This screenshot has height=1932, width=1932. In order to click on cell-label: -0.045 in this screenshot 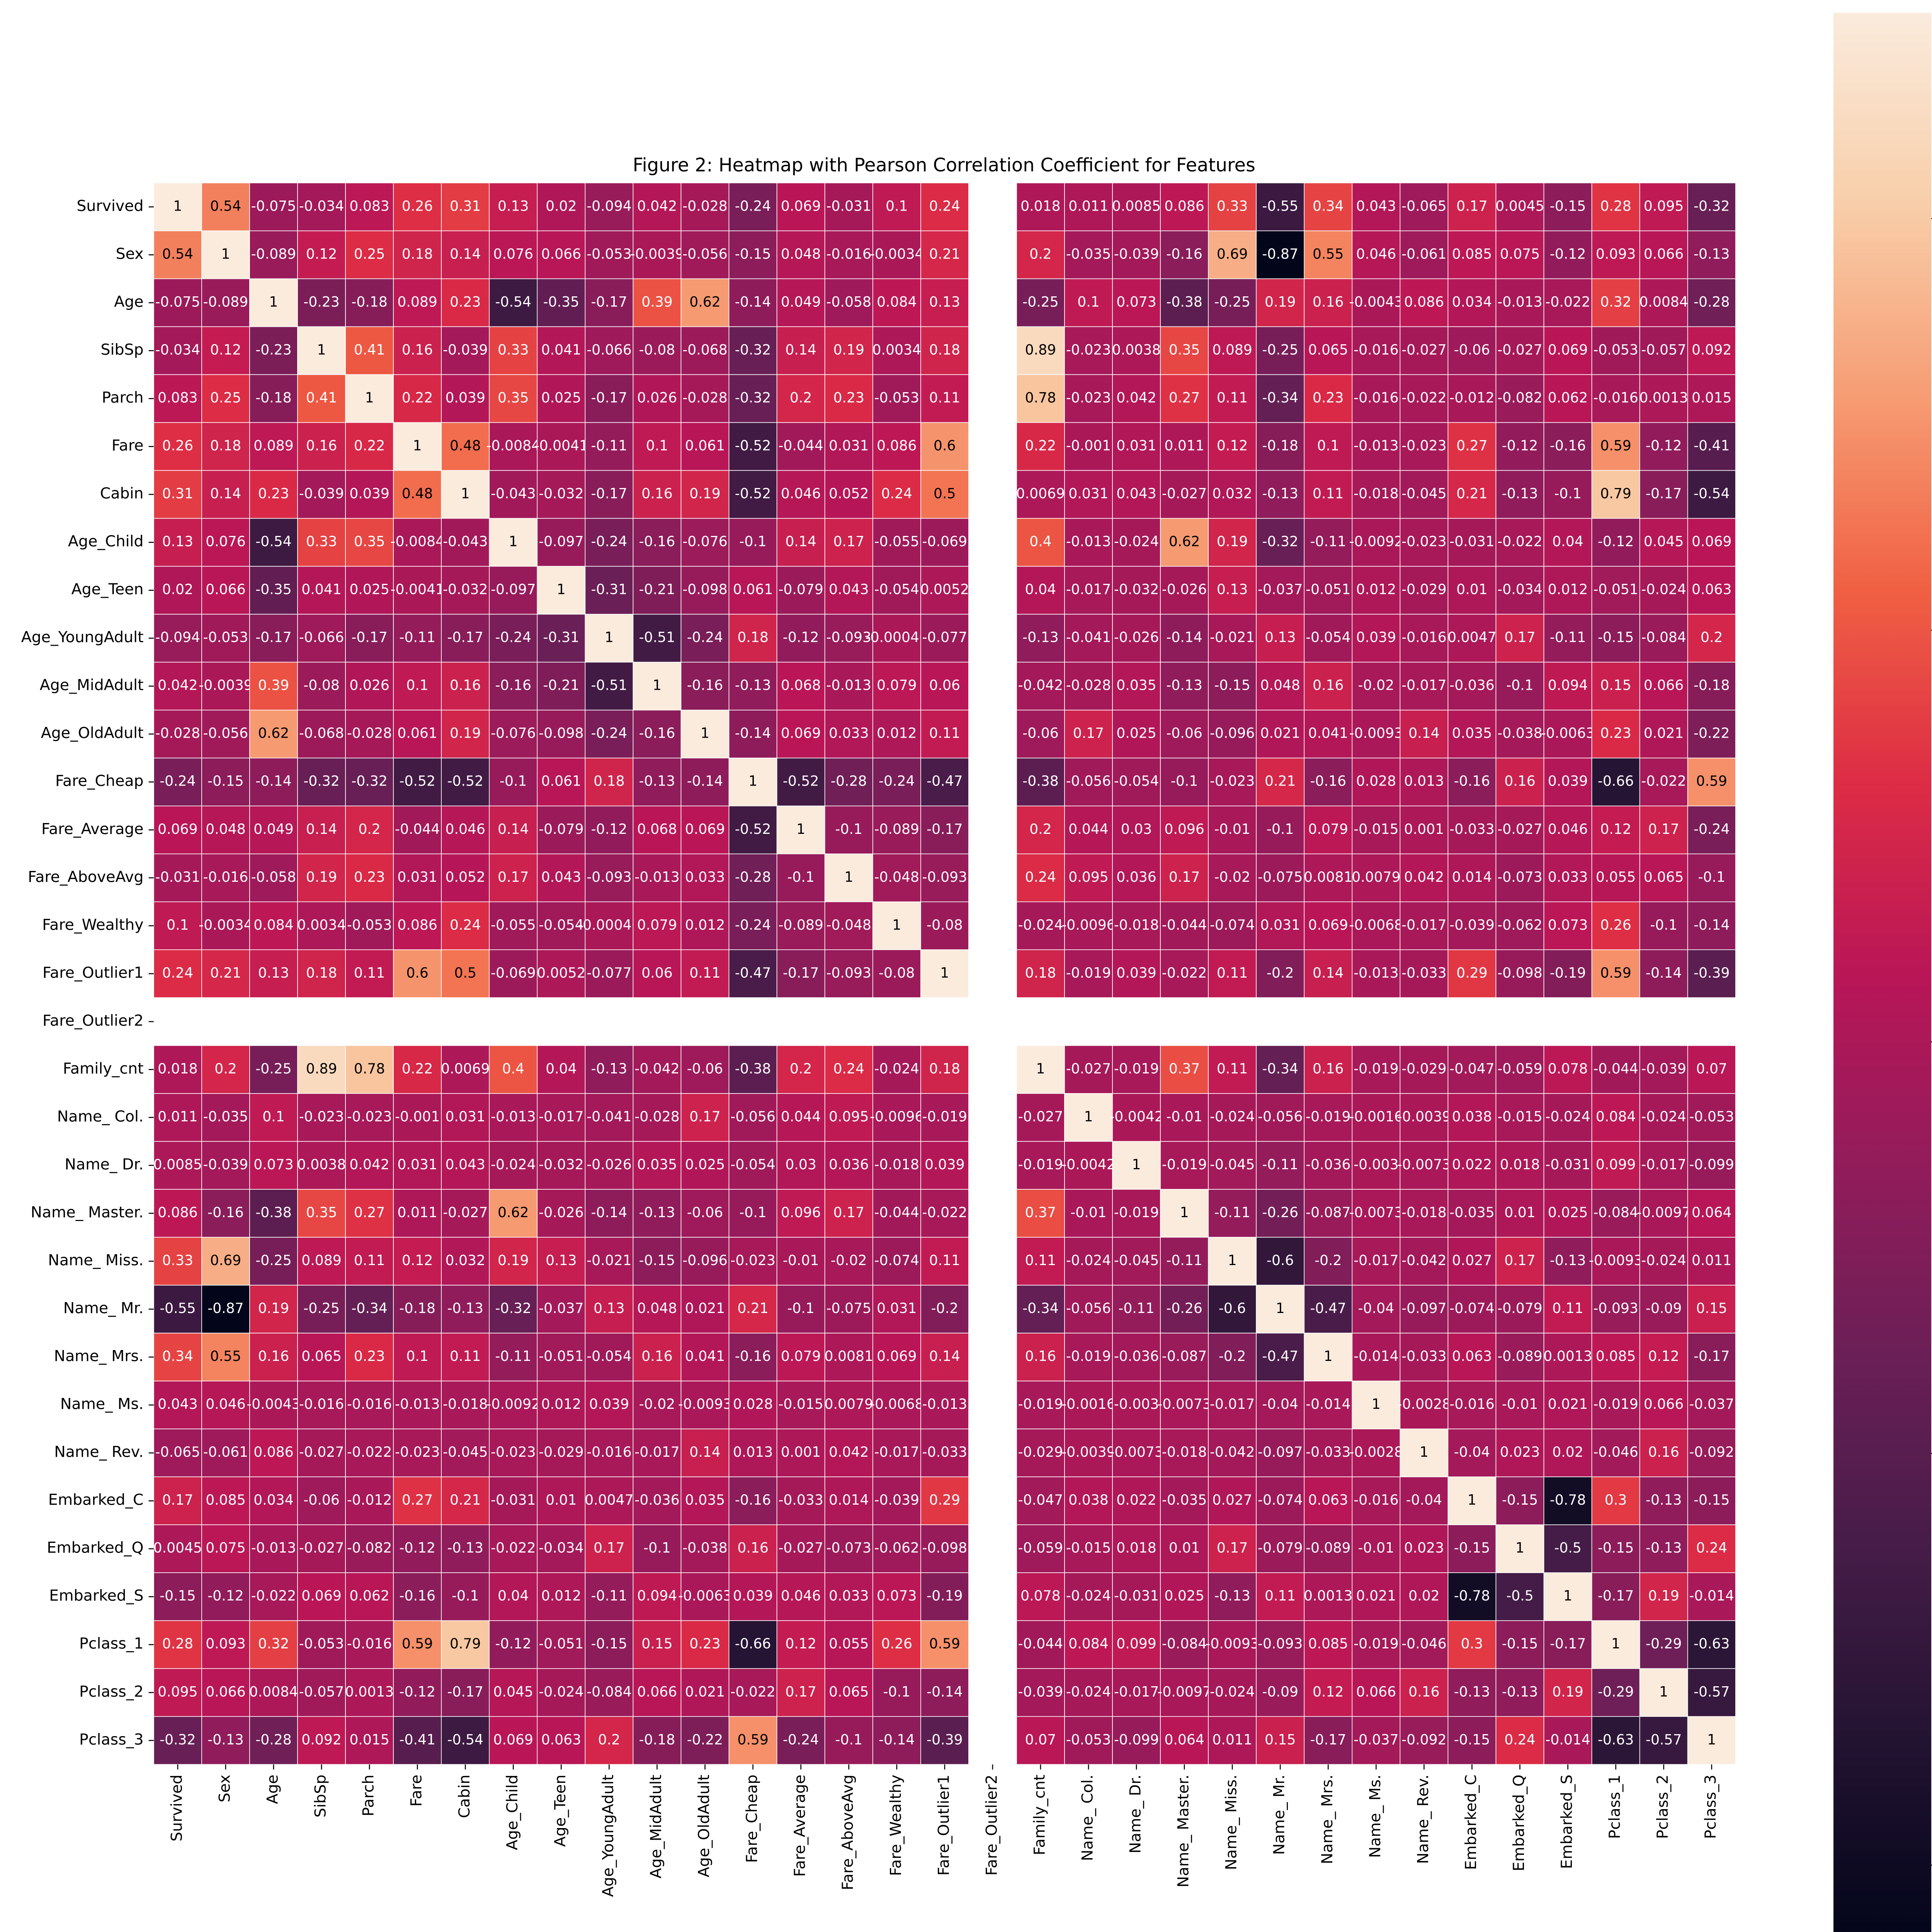, I will do `click(1136, 1261)`.